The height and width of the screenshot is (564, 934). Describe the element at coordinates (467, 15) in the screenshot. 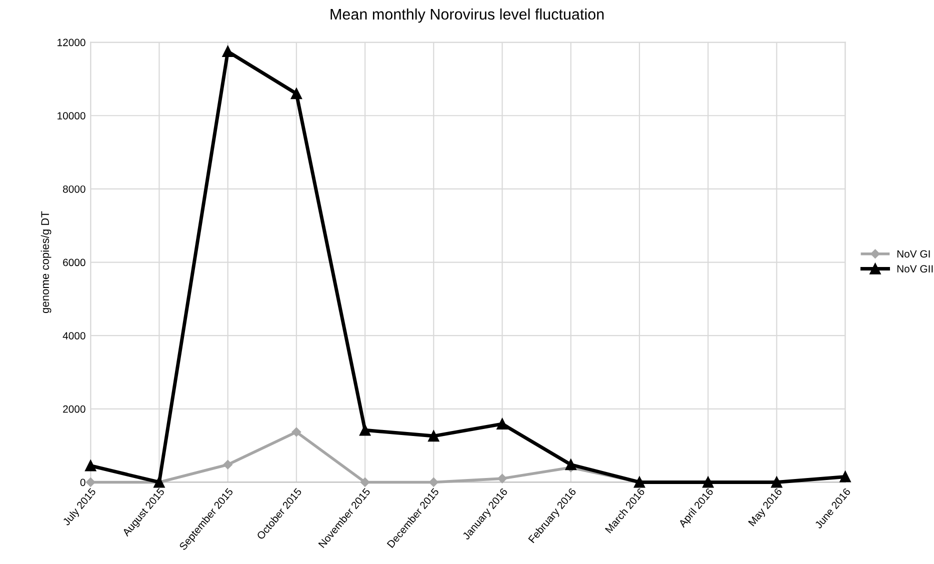

I see `chart-title: Mean monthly Norovirus level fluctuation` at that location.